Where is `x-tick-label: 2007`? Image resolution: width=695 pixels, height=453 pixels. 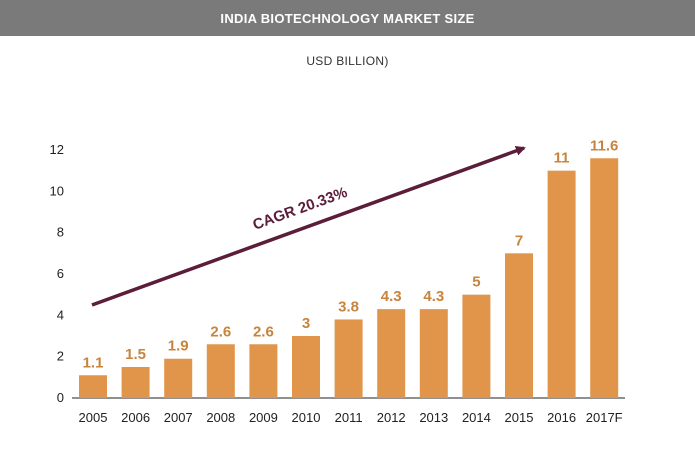 x-tick-label: 2007 is located at coordinates (178, 417).